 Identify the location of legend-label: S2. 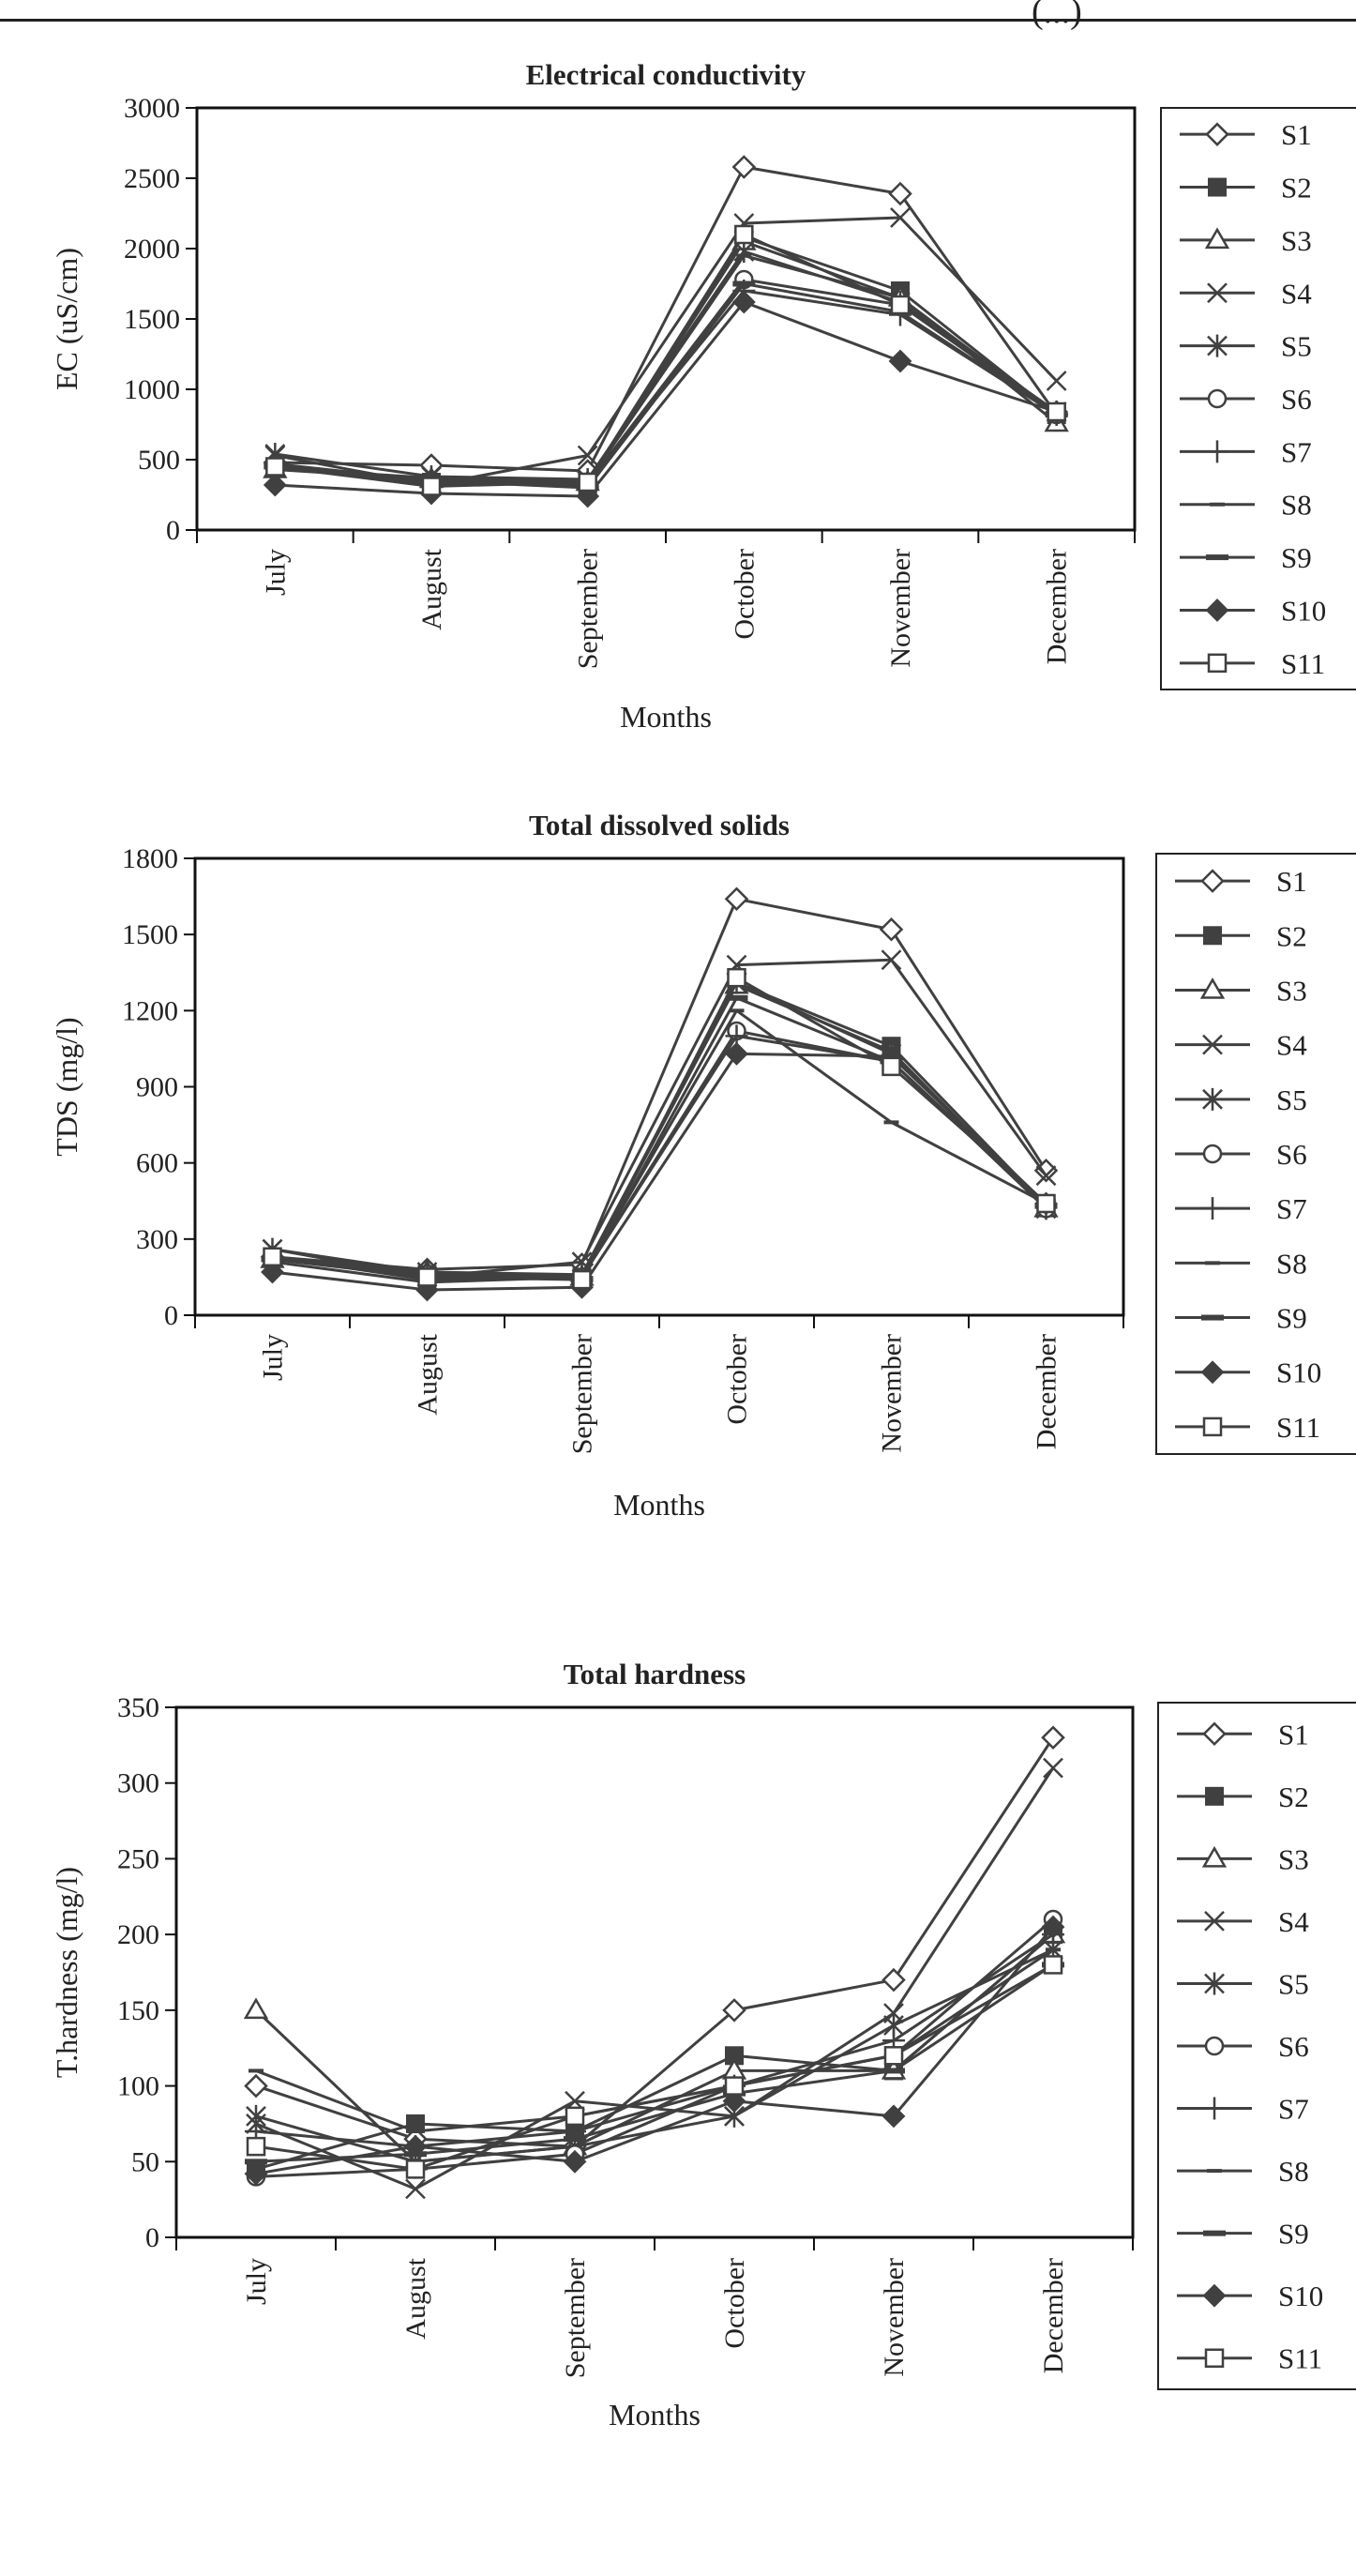
(1291, 935).